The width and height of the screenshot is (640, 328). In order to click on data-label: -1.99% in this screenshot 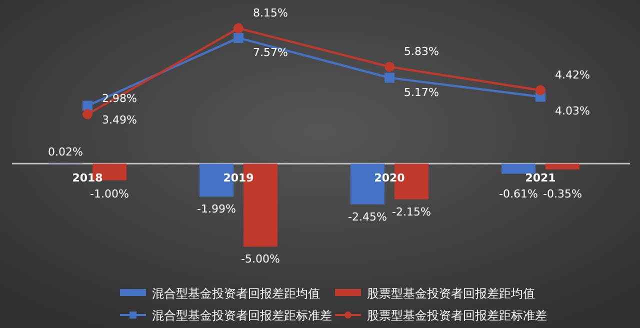, I will do `click(216, 209)`.